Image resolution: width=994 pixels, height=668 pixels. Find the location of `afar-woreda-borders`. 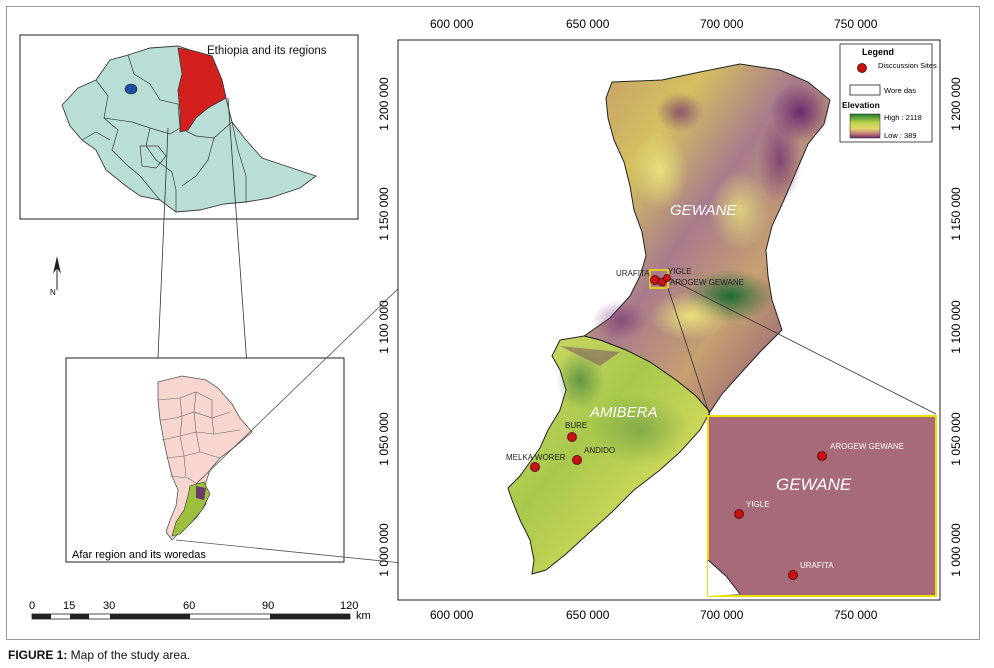

afar-woreda-borders is located at coordinates (199, 440).